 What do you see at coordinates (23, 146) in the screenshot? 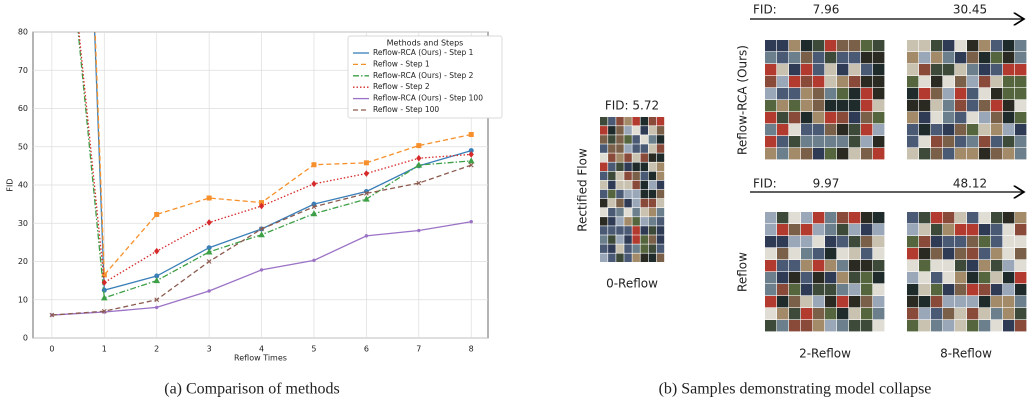
I see `y-tick-label: 50` at bounding box center [23, 146].